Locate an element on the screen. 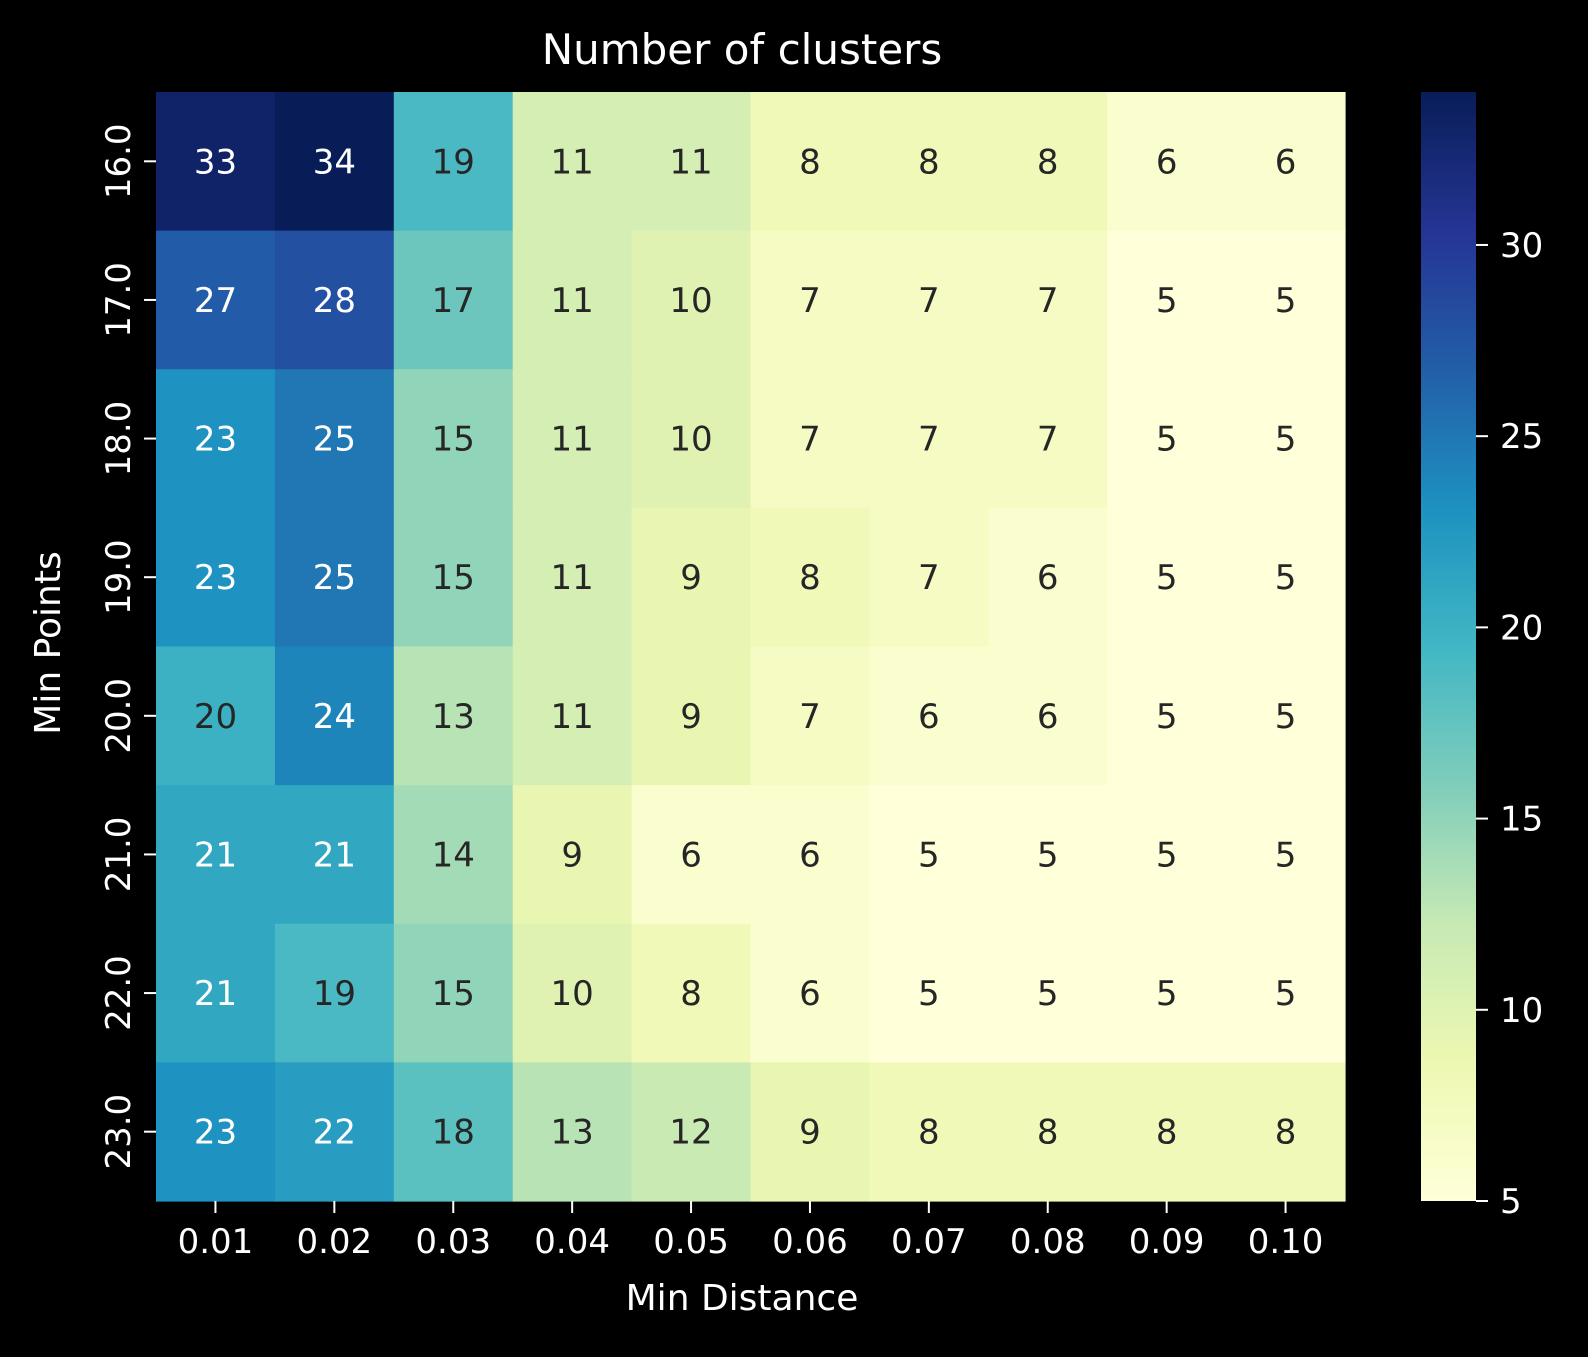 The image size is (1588, 1357). colorbar-tick-label: 30 is located at coordinates (1521, 246).